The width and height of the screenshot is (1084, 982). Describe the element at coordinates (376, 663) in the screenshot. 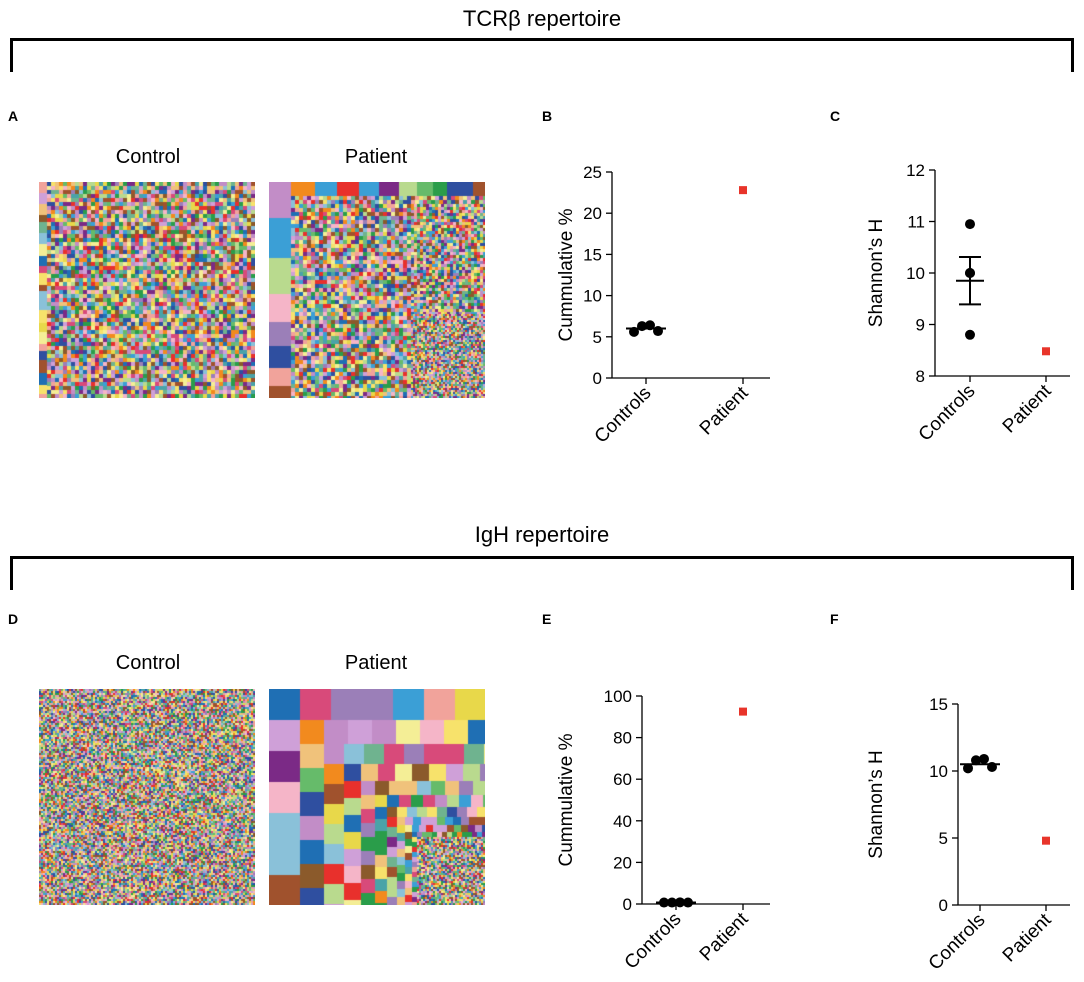

I see `igh-patient-label: Patient` at that location.